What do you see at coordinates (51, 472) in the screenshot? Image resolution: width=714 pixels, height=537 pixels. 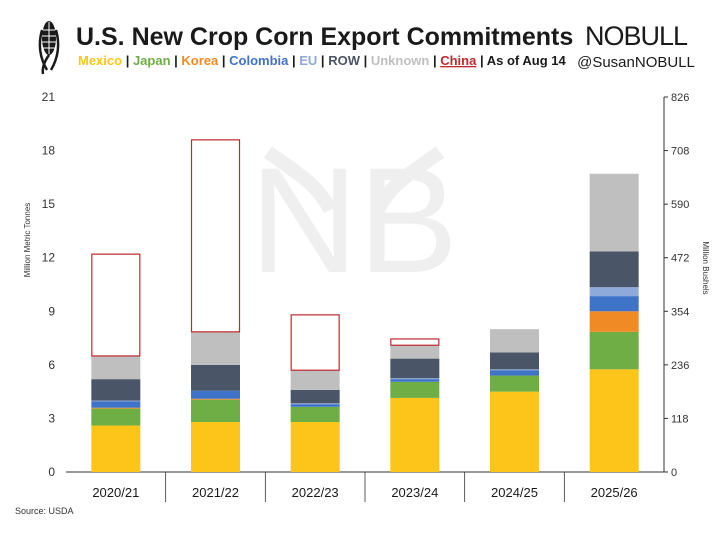 I see `y-tick-label: 0` at bounding box center [51, 472].